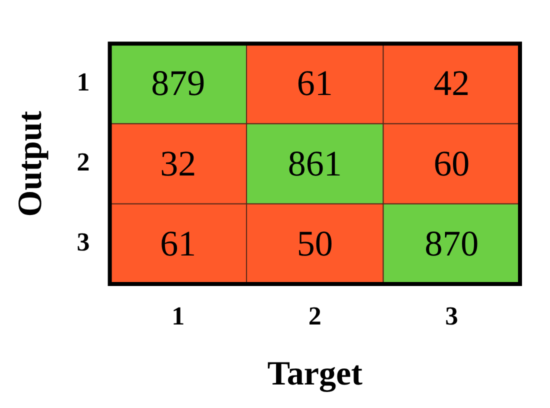 This screenshot has width=550, height=408. I want to click on x-axis-title: Target, so click(315, 373).